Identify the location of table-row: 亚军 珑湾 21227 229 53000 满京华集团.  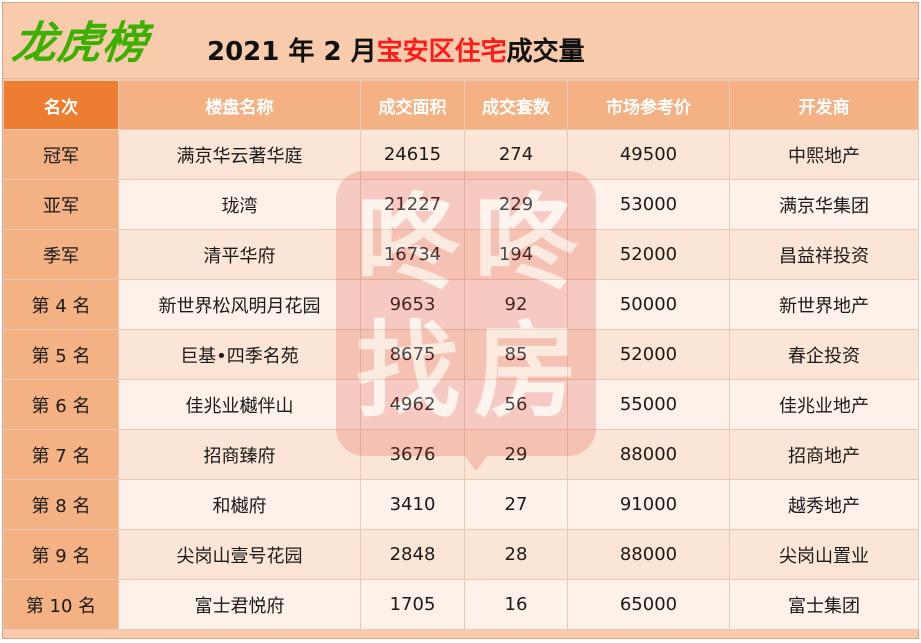
(461, 204).